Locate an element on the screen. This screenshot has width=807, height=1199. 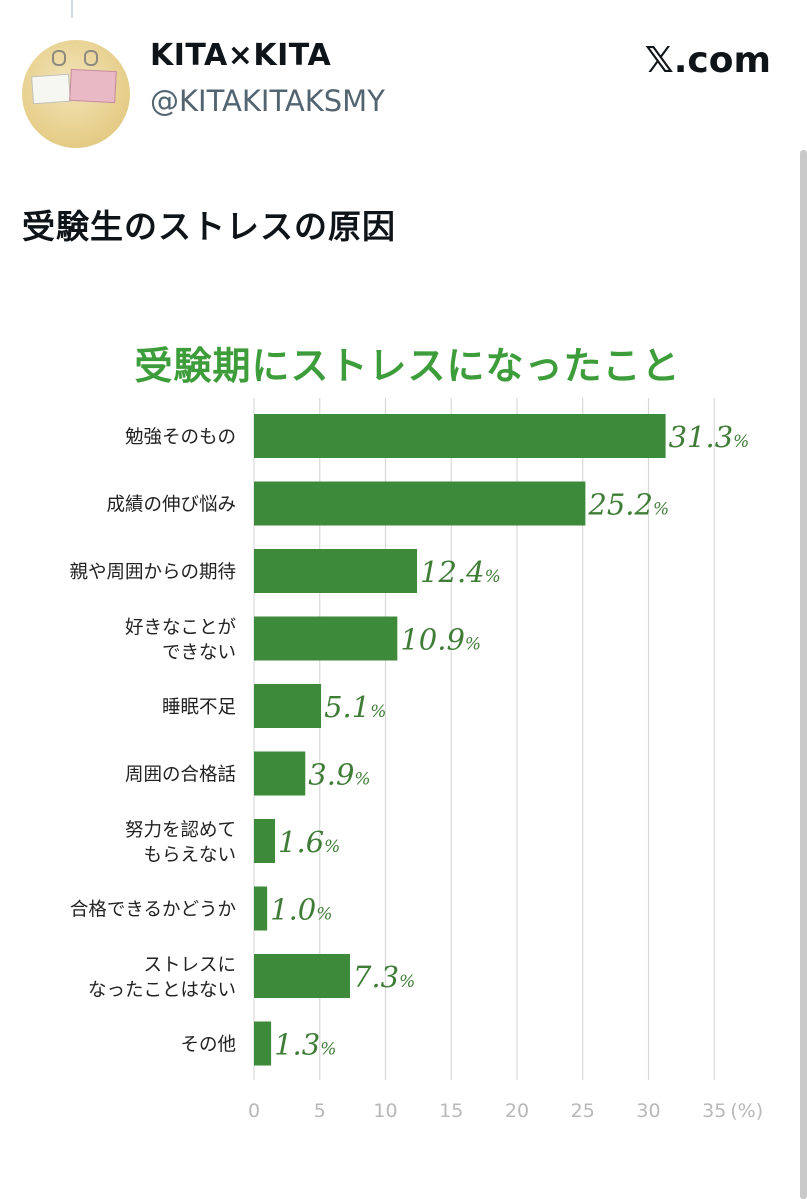
category-label: 好きなことが is located at coordinates (180, 628).